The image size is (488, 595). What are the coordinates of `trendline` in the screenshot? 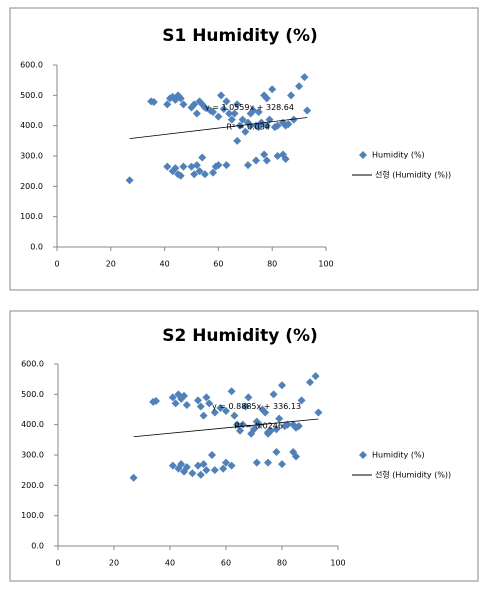 It's located at (218, 128).